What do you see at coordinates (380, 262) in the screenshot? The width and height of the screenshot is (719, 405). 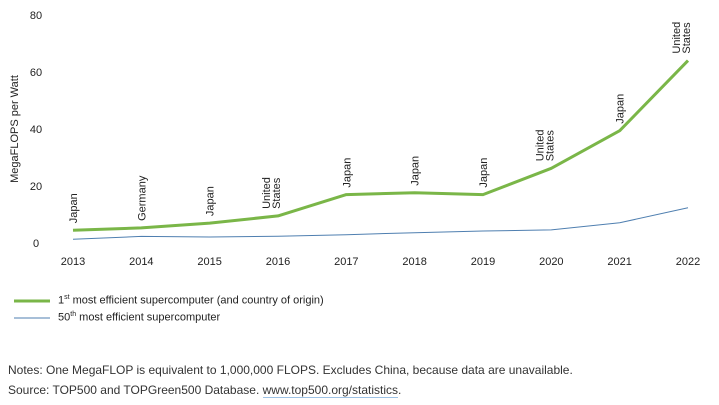 I see `x-axis: 2013 2014 2015 2016 2017 2018 2019 2020 2021 2022` at bounding box center [380, 262].